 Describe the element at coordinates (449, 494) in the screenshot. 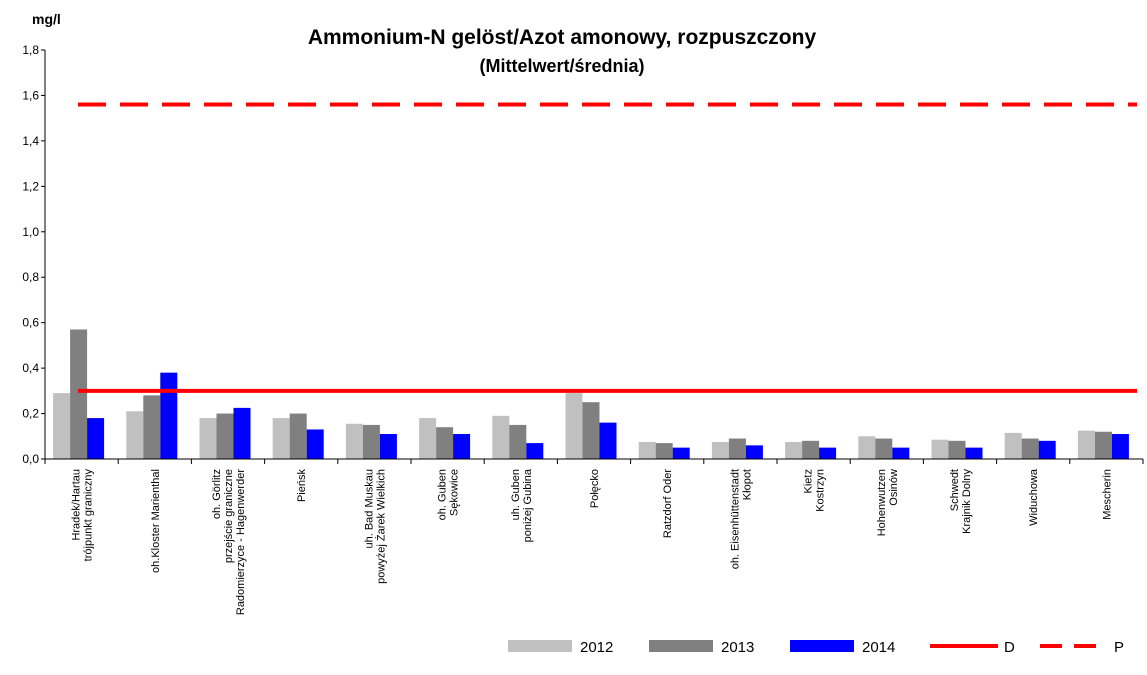

I see `x-tick-label: oh. GubenSękowice` at that location.